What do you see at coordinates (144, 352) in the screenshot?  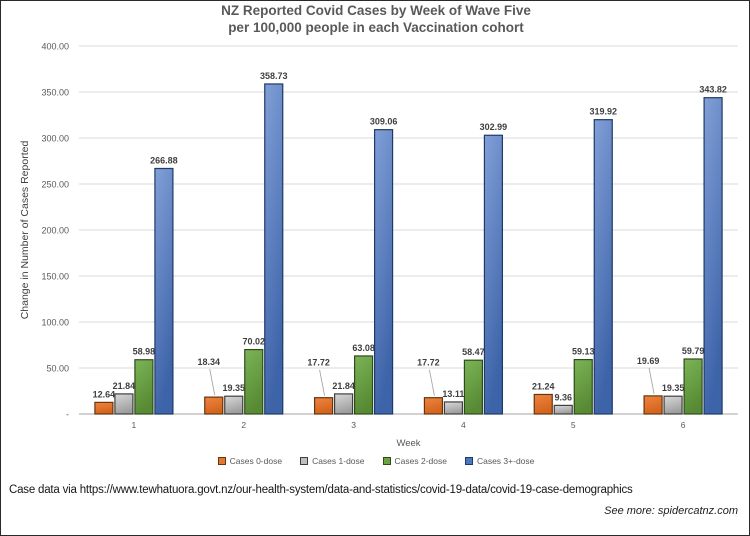 I see `data-label: 58.98` at bounding box center [144, 352].